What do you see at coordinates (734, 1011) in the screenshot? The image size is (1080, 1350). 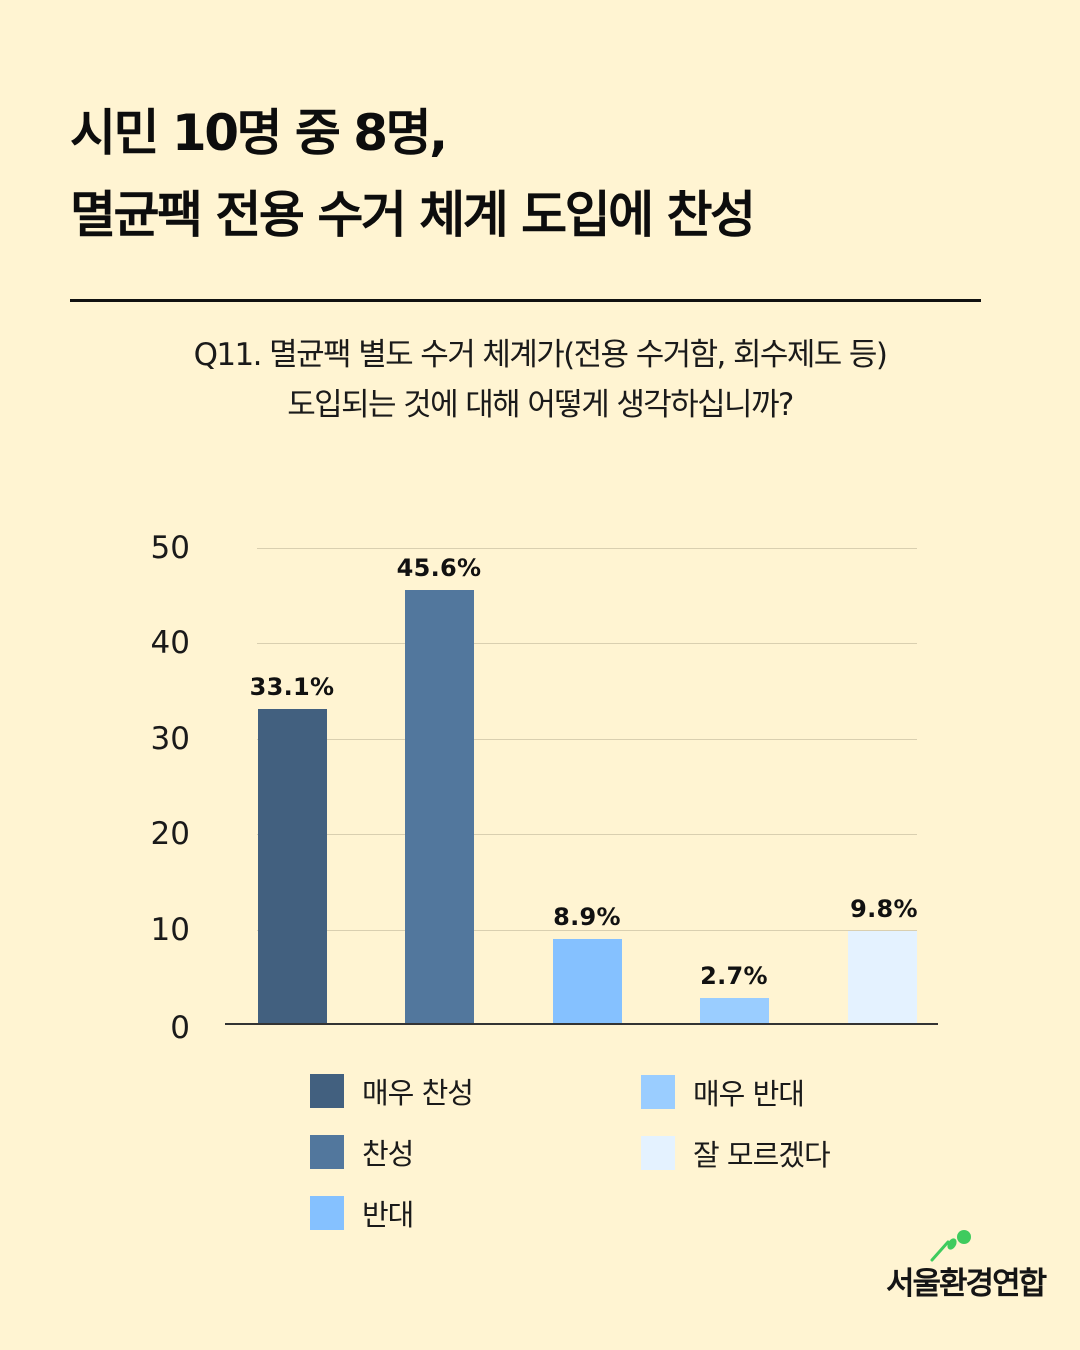 I see `bar-strongly-disagree` at bounding box center [734, 1011].